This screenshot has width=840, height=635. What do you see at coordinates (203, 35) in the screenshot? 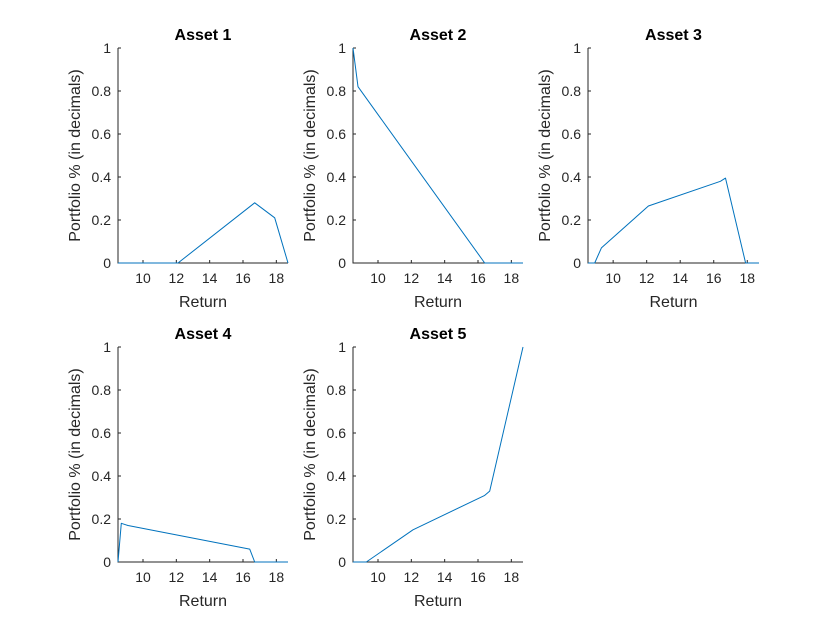
I see `chart-title: Asset 1` at bounding box center [203, 35].